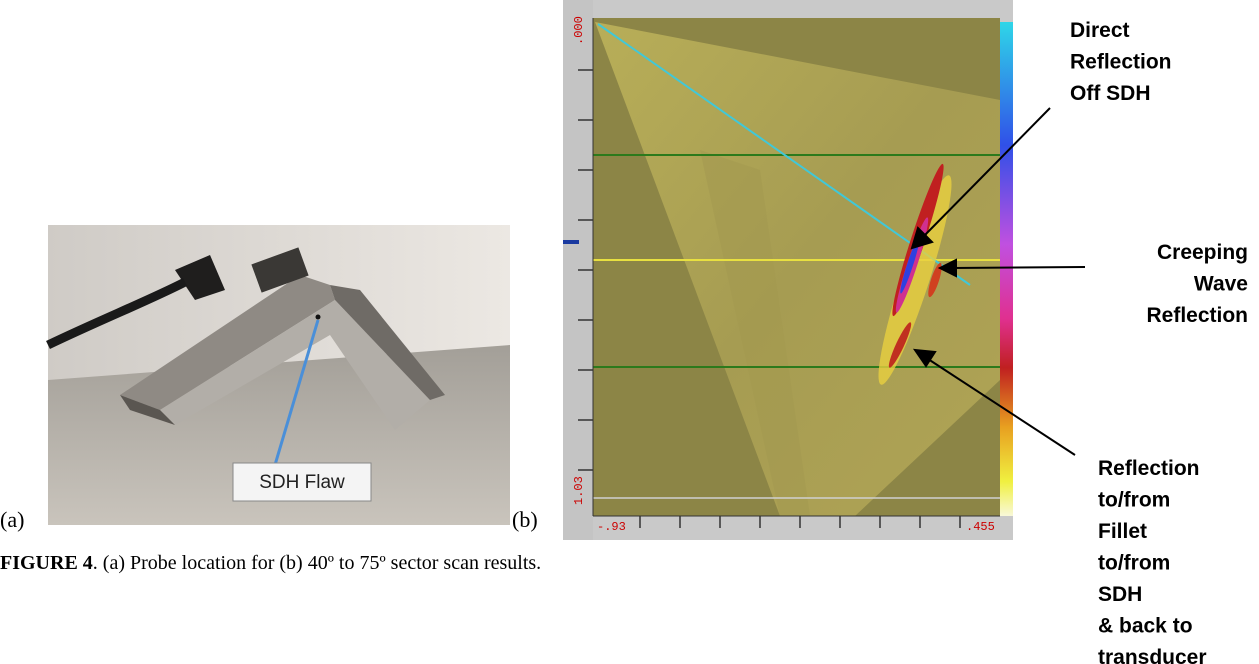 The image size is (1259, 664). What do you see at coordinates (998, 281) in the screenshot?
I see `annotation-arrows` at bounding box center [998, 281].